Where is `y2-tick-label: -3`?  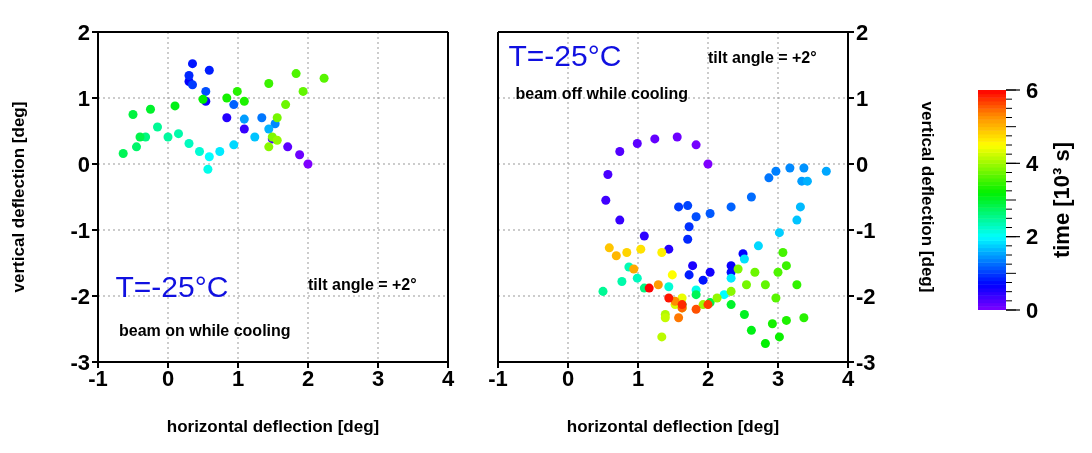
y2-tick-label: -3 is located at coordinates (866, 362).